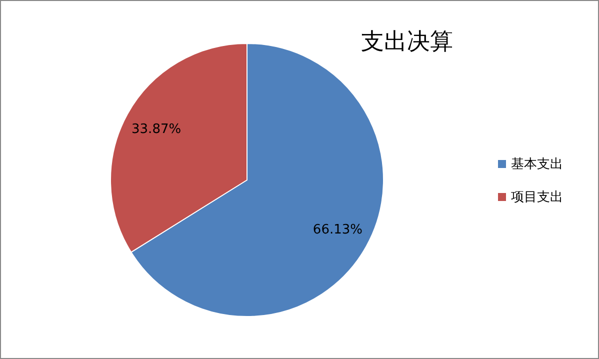 This screenshot has width=599, height=359. What do you see at coordinates (537, 164) in the screenshot?
I see `legend-label: 基本支出` at bounding box center [537, 164].